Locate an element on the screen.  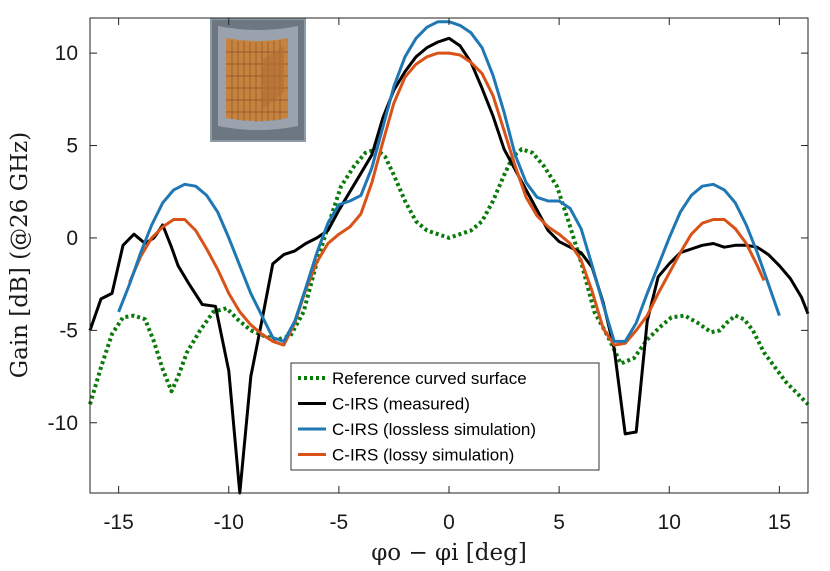
x-tick-label: 5 is located at coordinates (559, 522).